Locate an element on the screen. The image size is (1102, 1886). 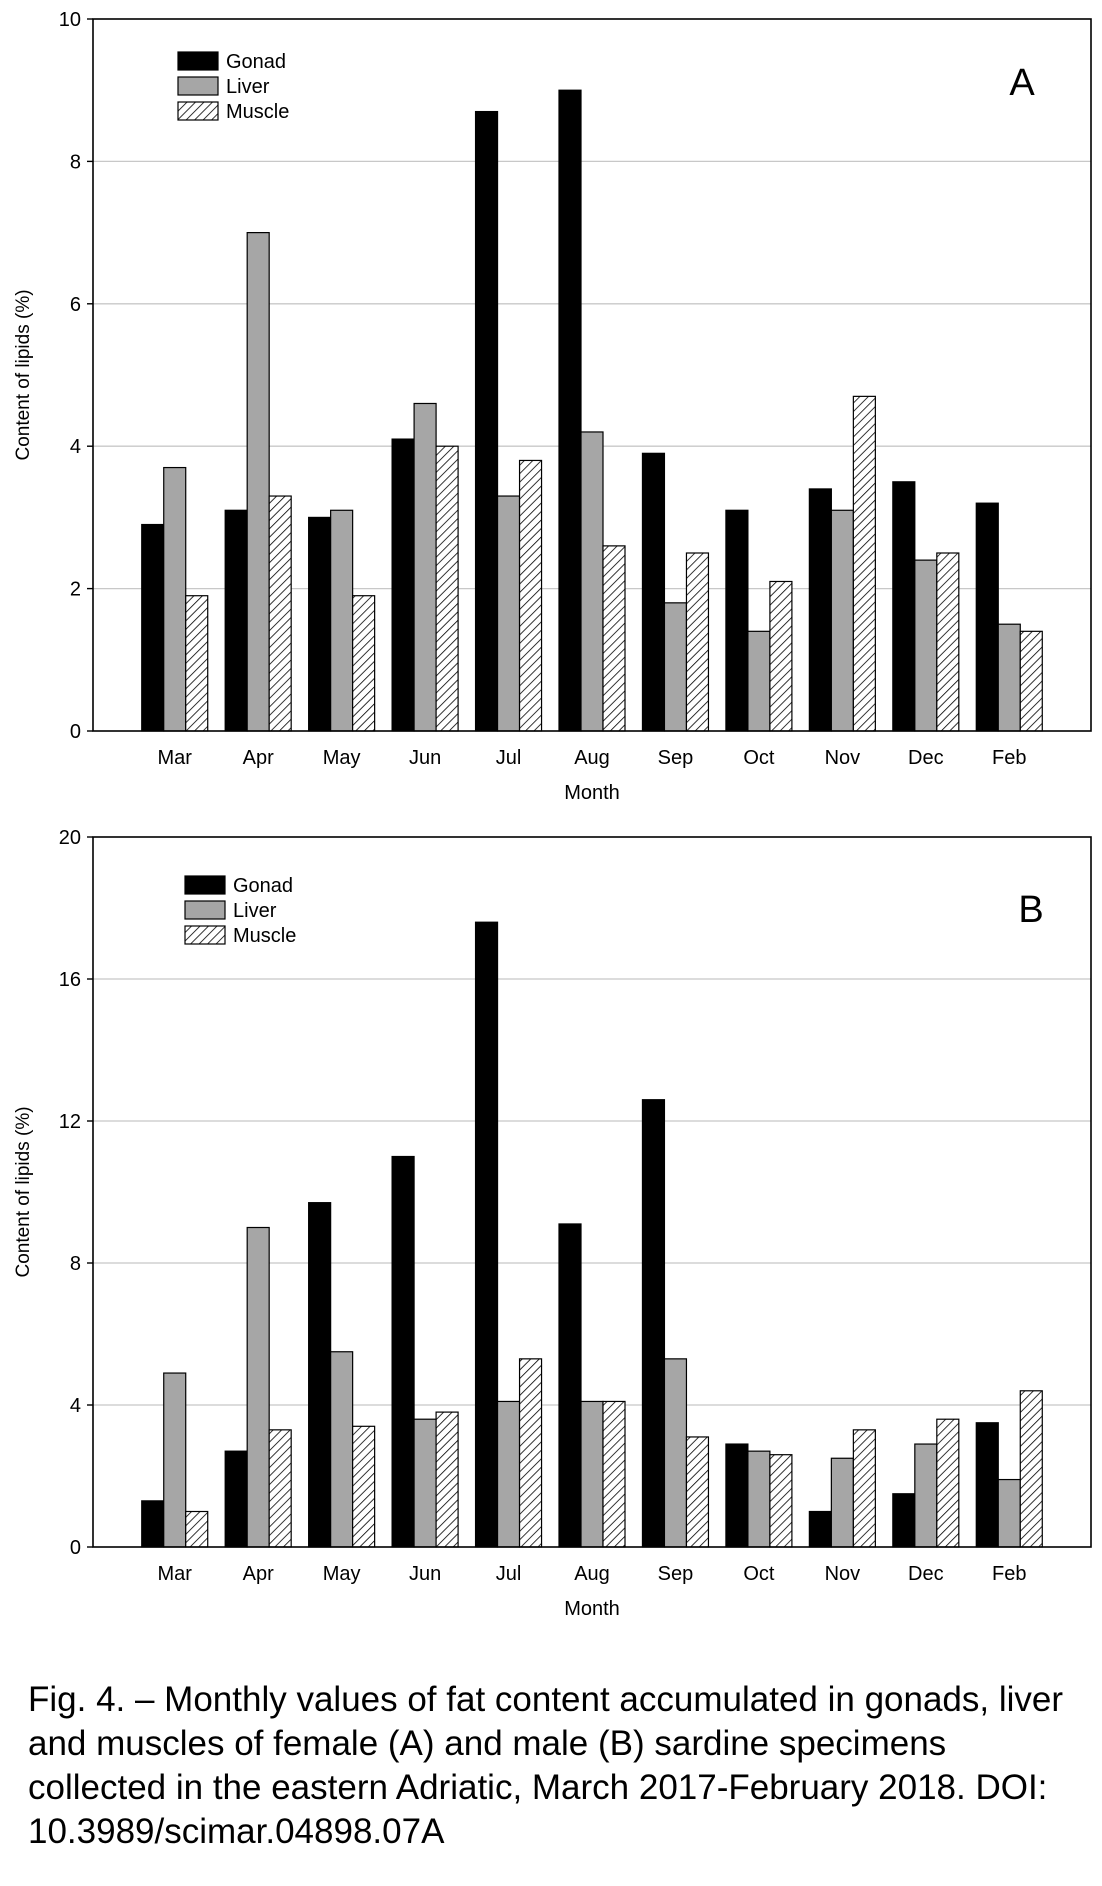
bar-muscle-feb is located at coordinates (1031, 681).